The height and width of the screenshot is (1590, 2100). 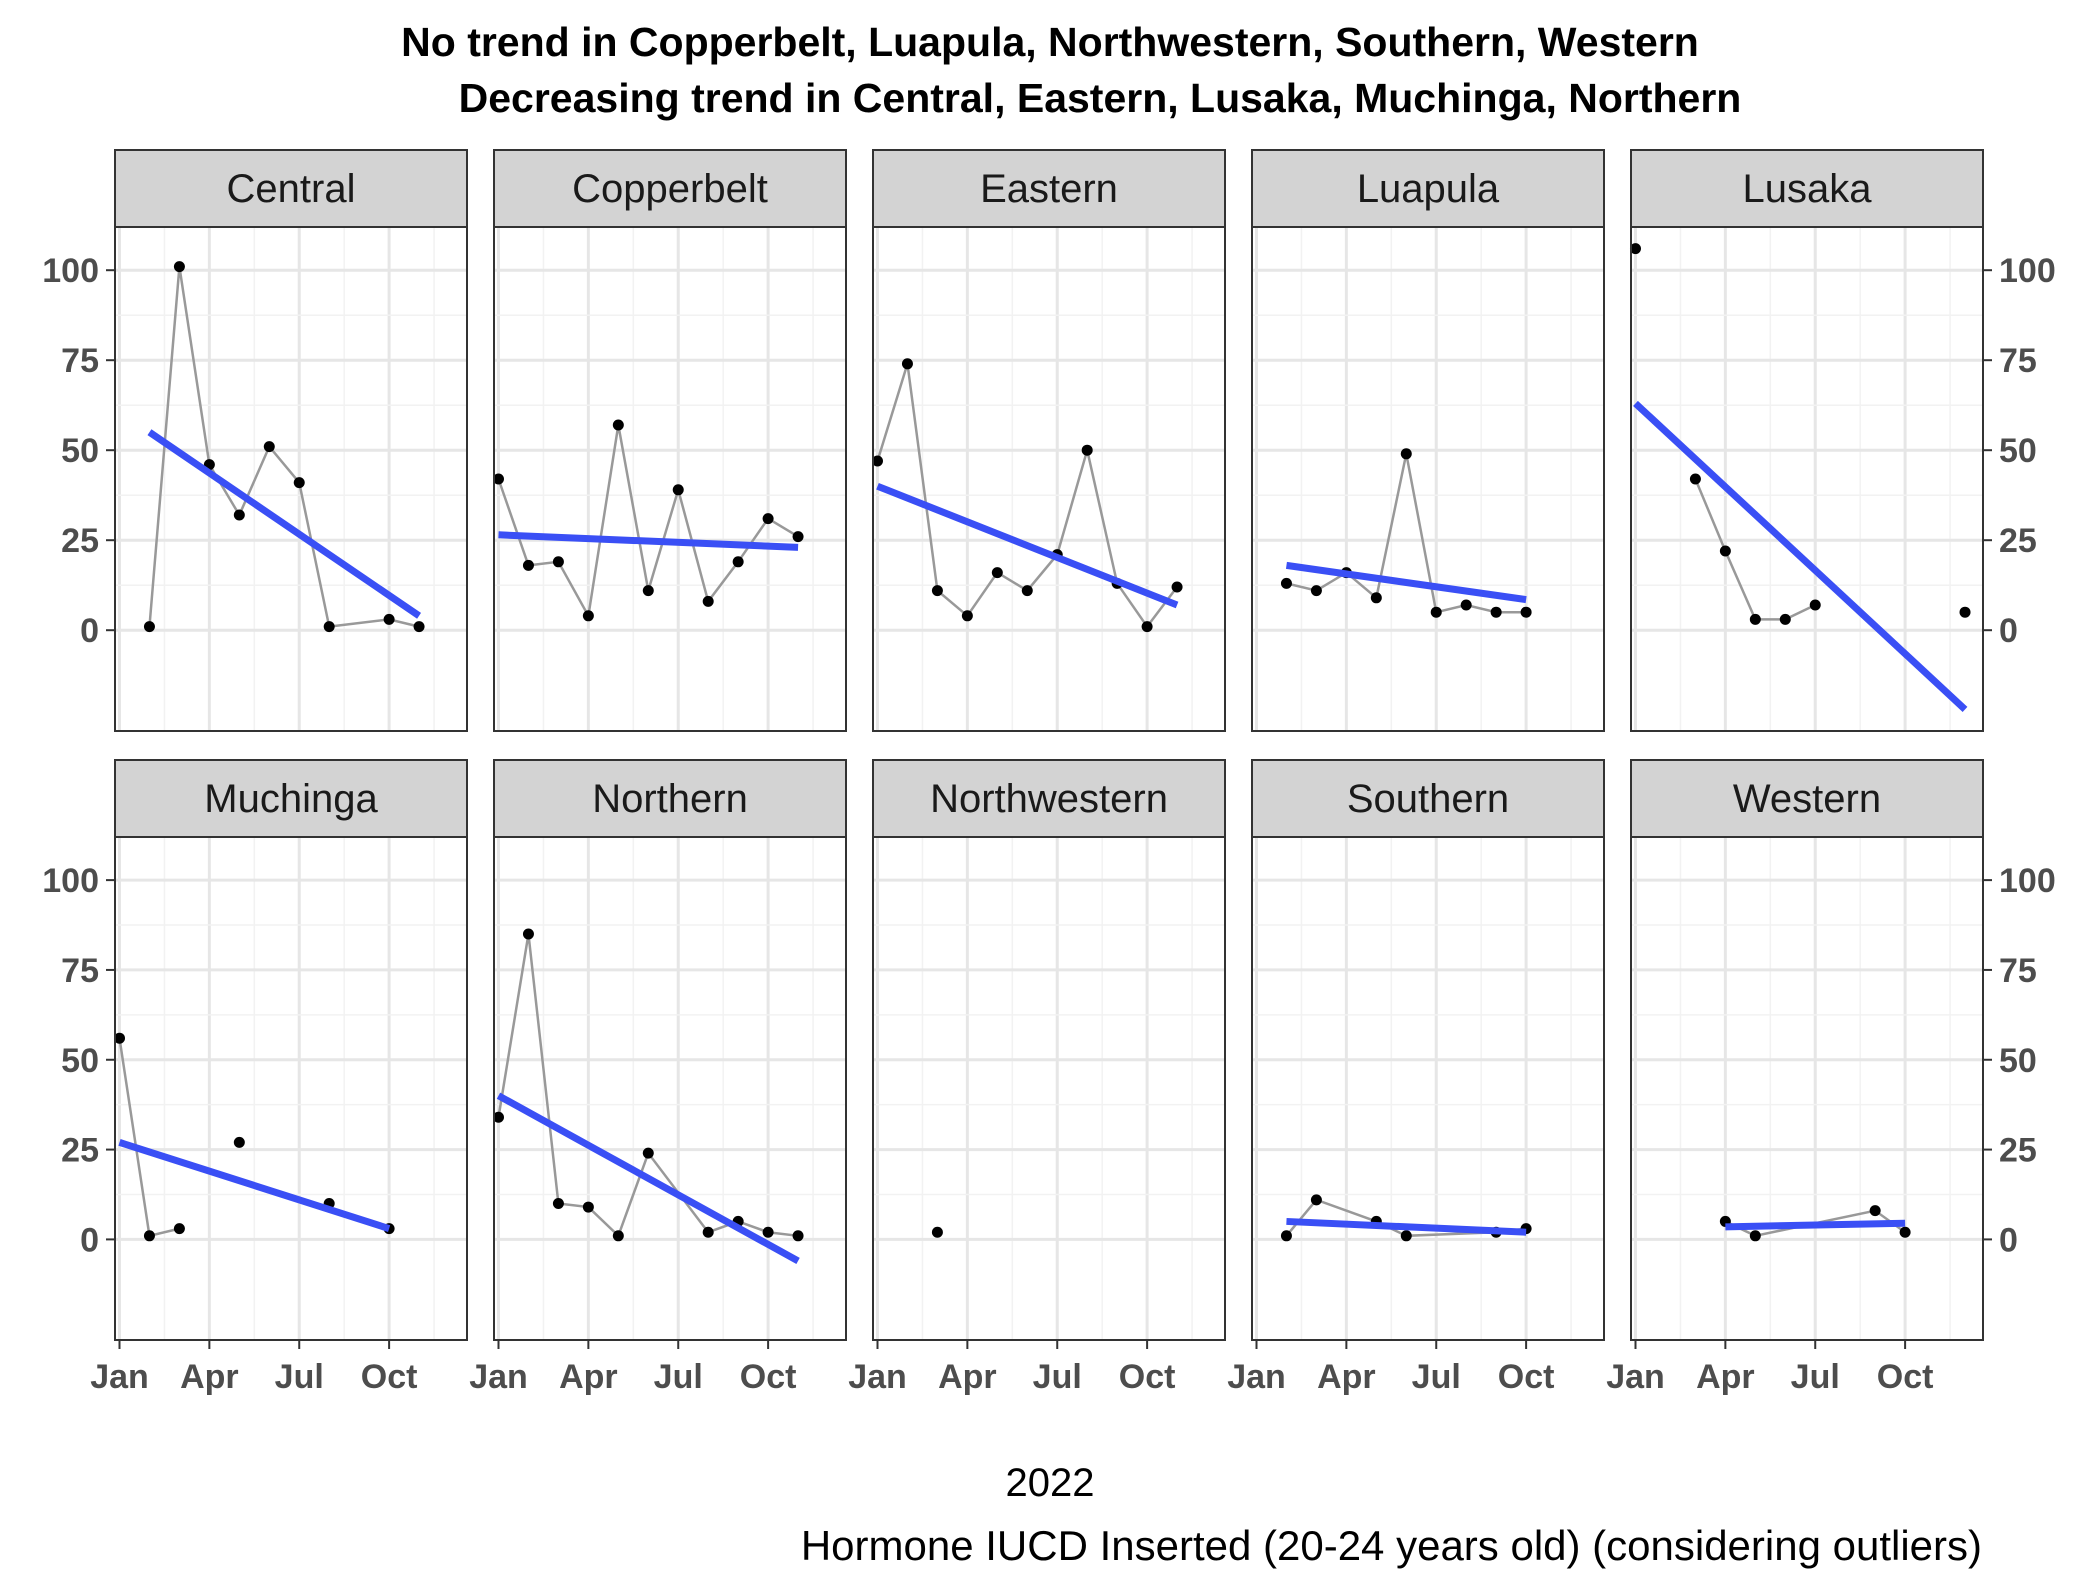 I want to click on panel-muchinga: Muchinga 0 25 50 75 100 Jan Apr Jul Oct, so click(x=255, y=1077).